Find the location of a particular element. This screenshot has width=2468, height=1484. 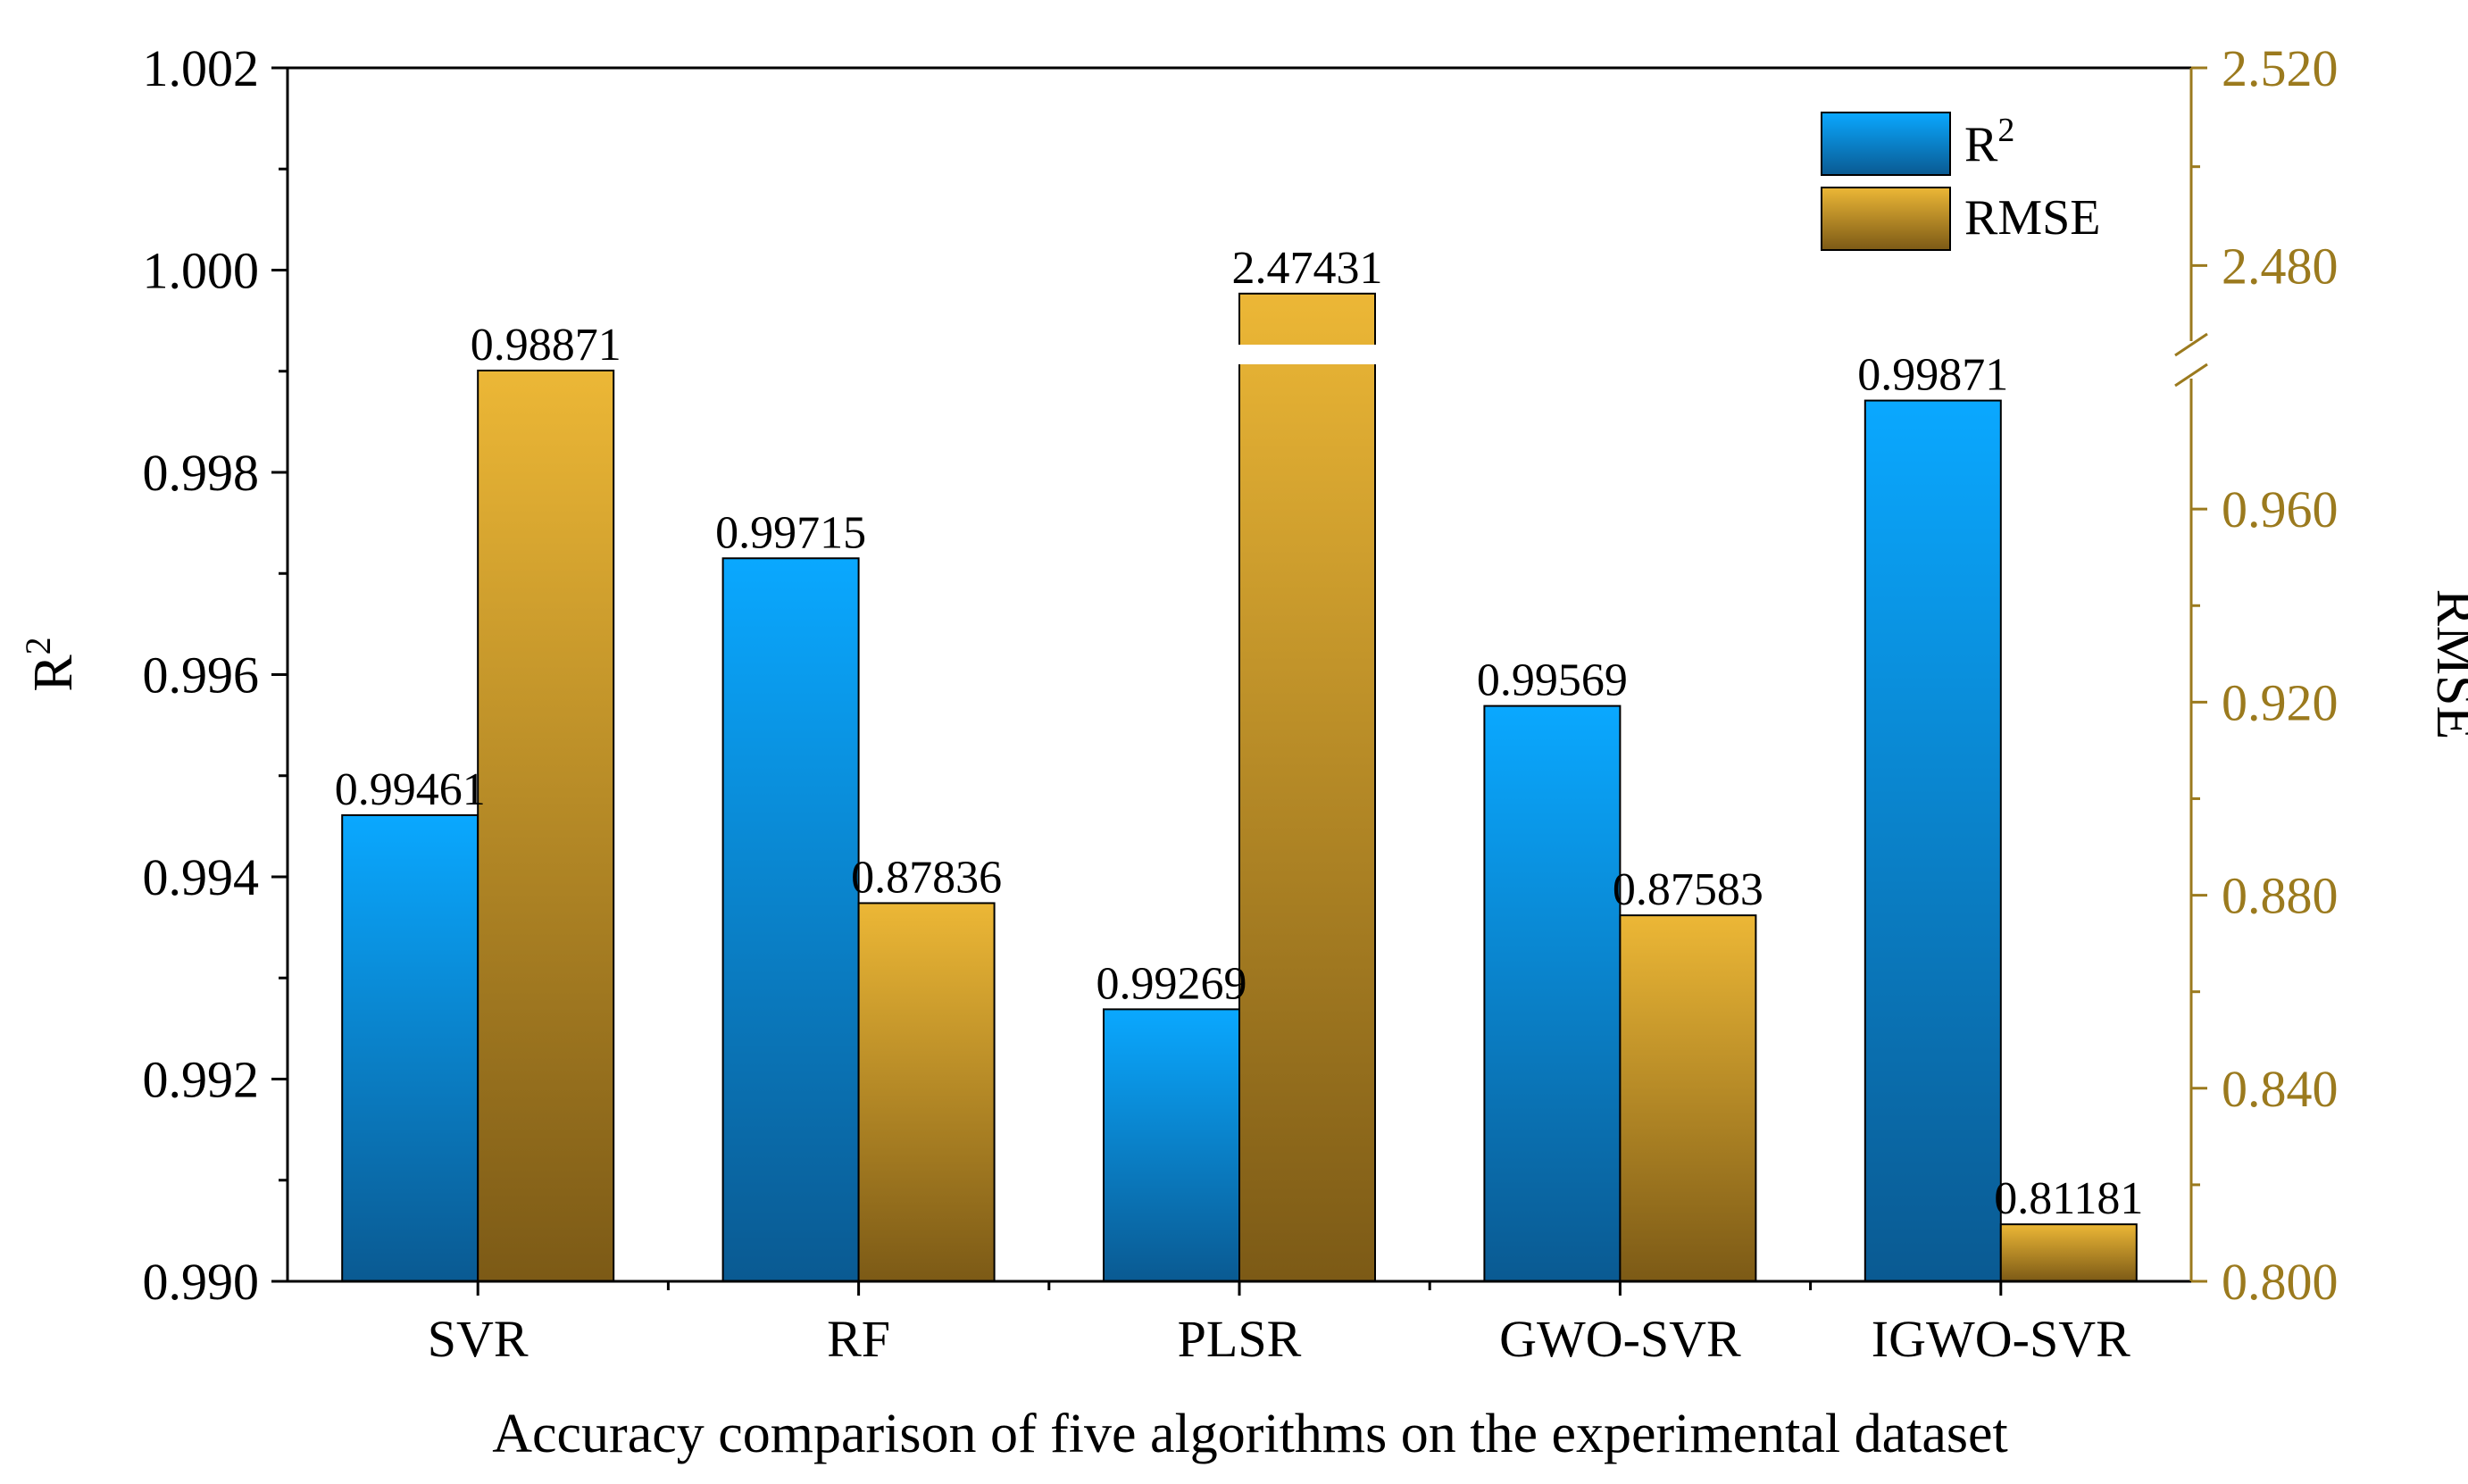

legend-swatch-r2 is located at coordinates (1886, 144).